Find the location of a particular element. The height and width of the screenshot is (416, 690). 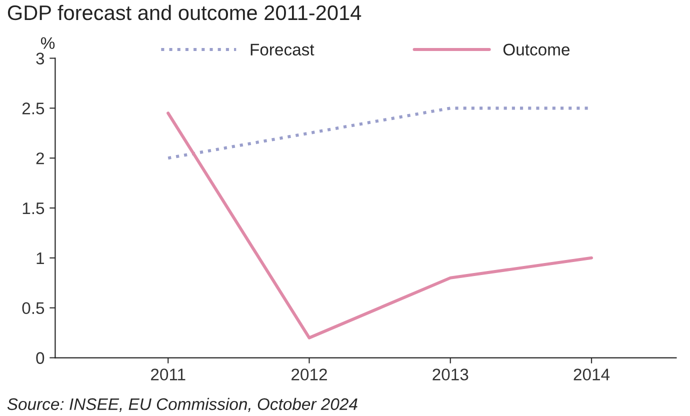

x-tick-label: 2013 is located at coordinates (450, 374).